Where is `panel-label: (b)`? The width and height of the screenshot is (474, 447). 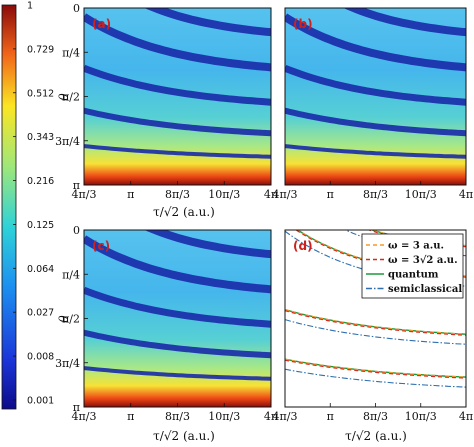 panel-label: (b) is located at coordinates (303, 24).